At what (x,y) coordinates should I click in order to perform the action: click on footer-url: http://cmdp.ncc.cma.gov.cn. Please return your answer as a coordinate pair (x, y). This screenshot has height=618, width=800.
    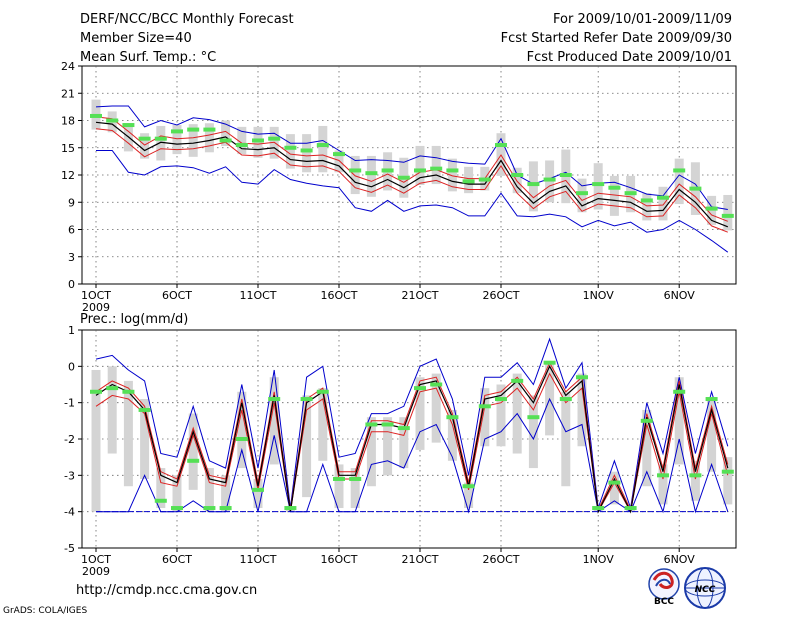
    Looking at the image, I should click on (166, 590).